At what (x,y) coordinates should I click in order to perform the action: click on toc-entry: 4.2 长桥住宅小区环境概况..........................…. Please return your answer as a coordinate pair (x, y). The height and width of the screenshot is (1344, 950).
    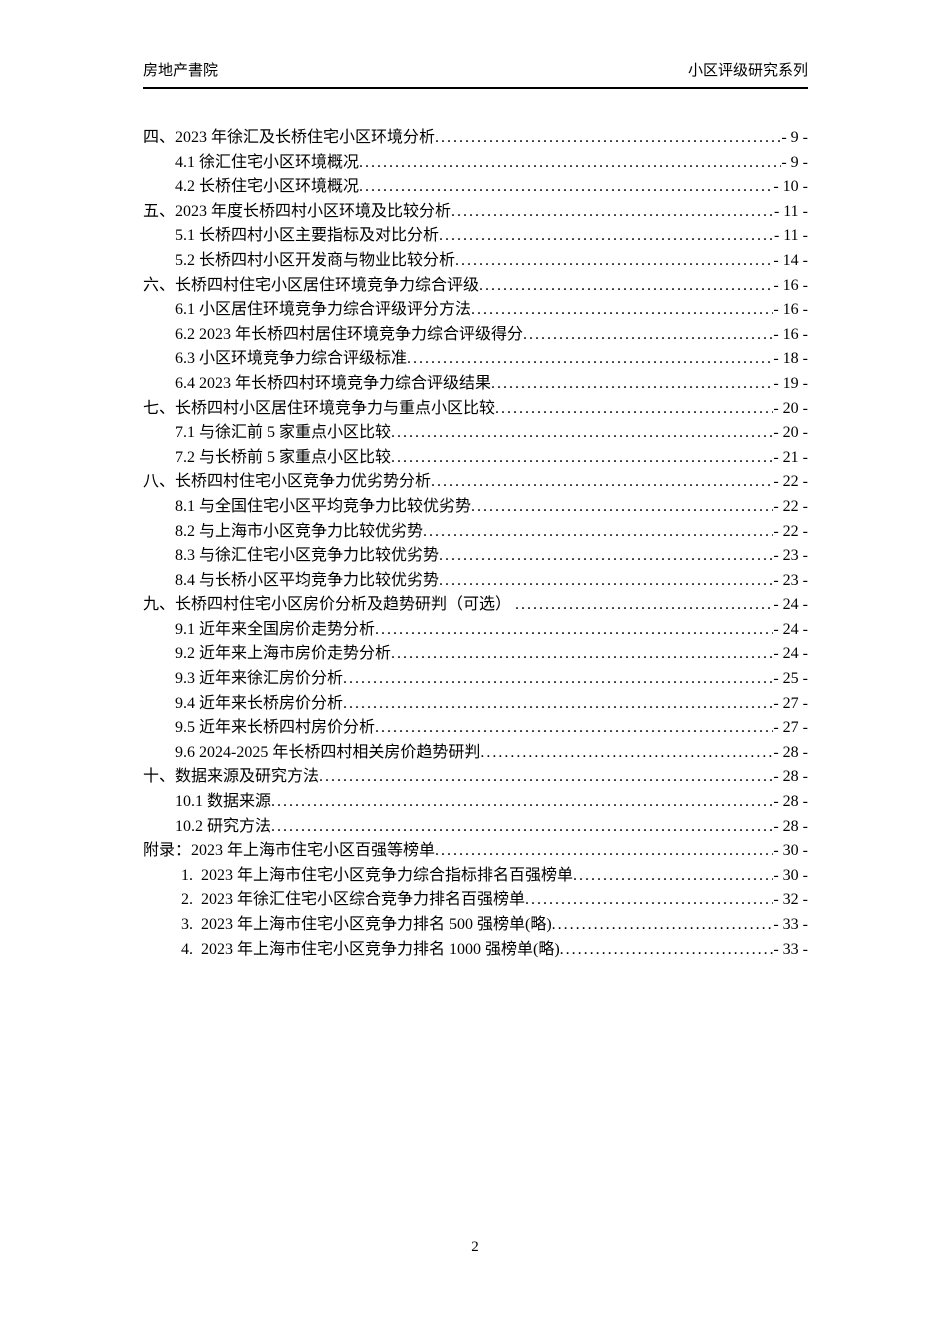
    Looking at the image, I should click on (475, 187).